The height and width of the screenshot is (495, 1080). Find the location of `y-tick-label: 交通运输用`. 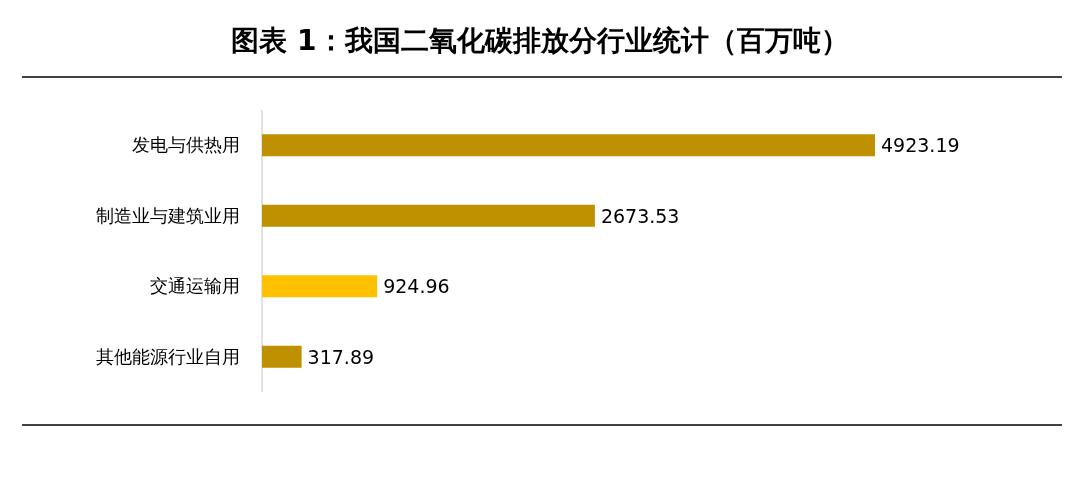

y-tick-label: 交通运输用 is located at coordinates (195, 286).